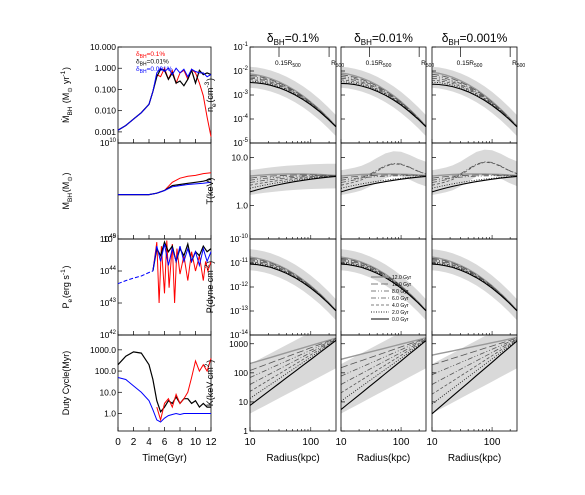  I want to click on T-ytick-label: 10.0, so click(239, 157).